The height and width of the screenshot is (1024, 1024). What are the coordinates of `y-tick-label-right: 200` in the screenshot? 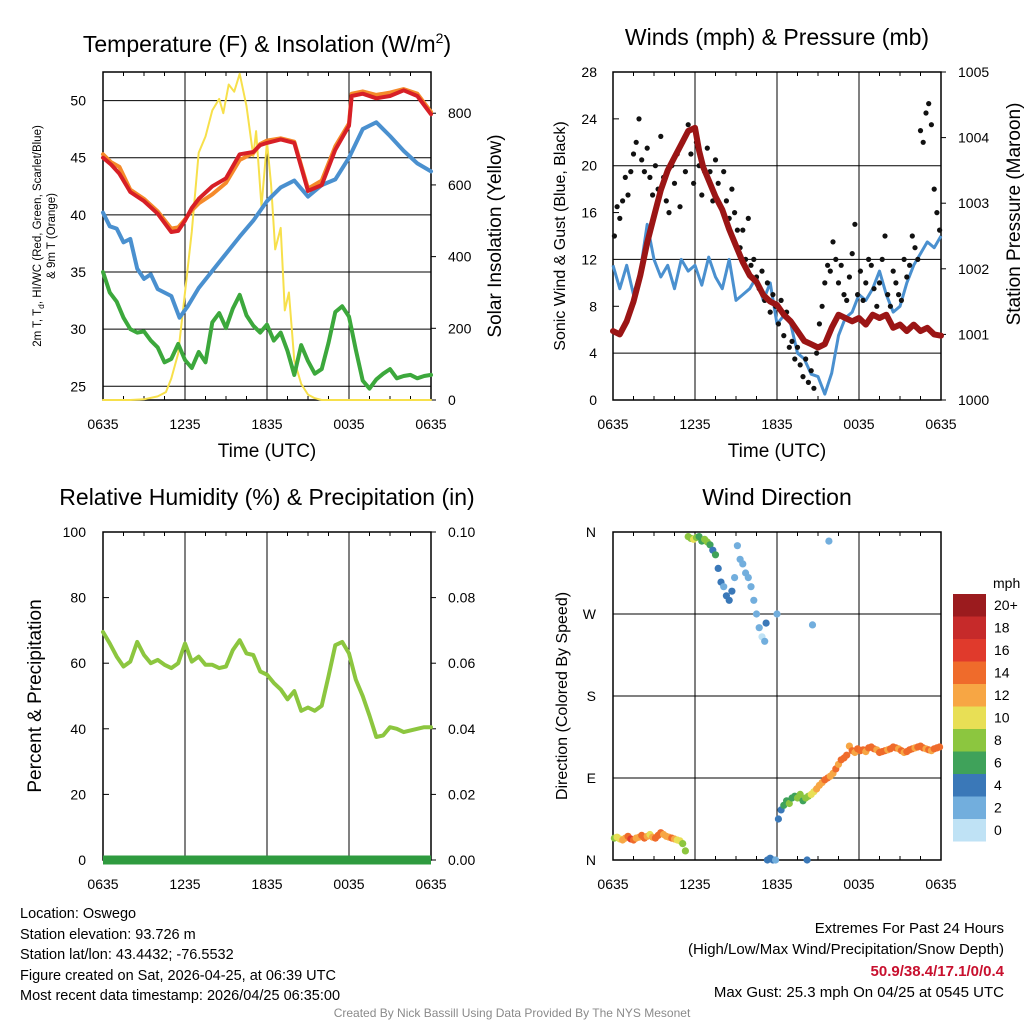 It's located at (460, 328).